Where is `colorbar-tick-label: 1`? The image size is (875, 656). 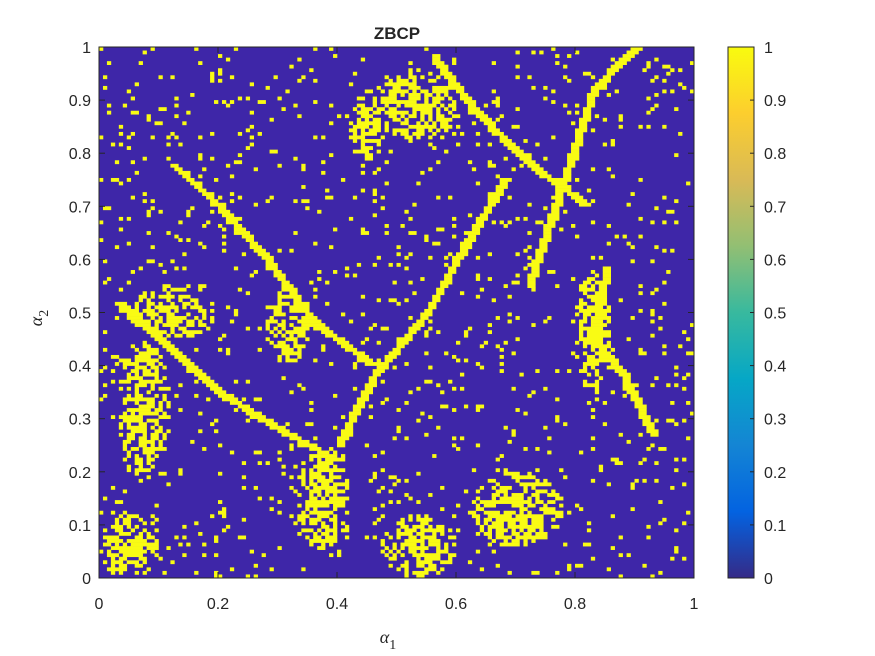
colorbar-tick-label: 1 is located at coordinates (768, 48).